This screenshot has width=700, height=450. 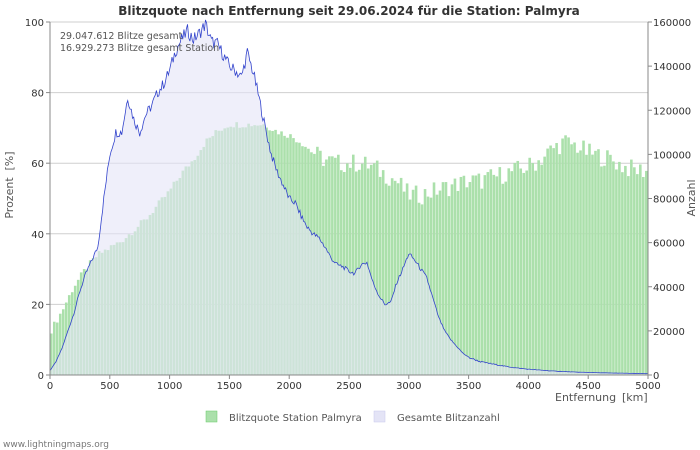 What do you see at coordinates (634, 271) in the screenshot?
I see `bar-4875km` at bounding box center [634, 271].